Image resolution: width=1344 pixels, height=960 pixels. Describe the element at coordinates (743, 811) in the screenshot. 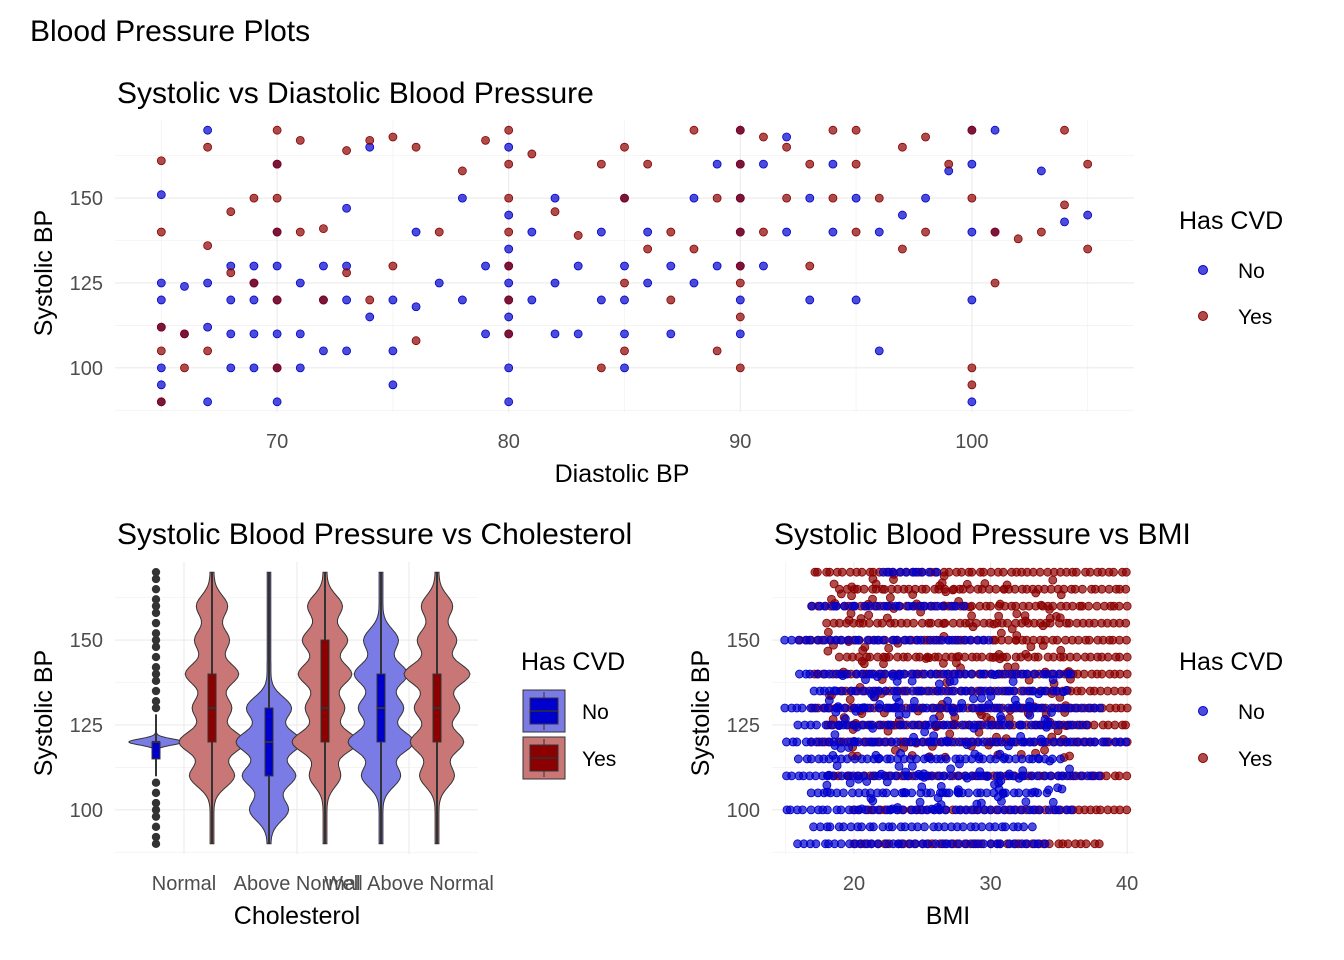

I see `y-tick-label: 100` at that location.